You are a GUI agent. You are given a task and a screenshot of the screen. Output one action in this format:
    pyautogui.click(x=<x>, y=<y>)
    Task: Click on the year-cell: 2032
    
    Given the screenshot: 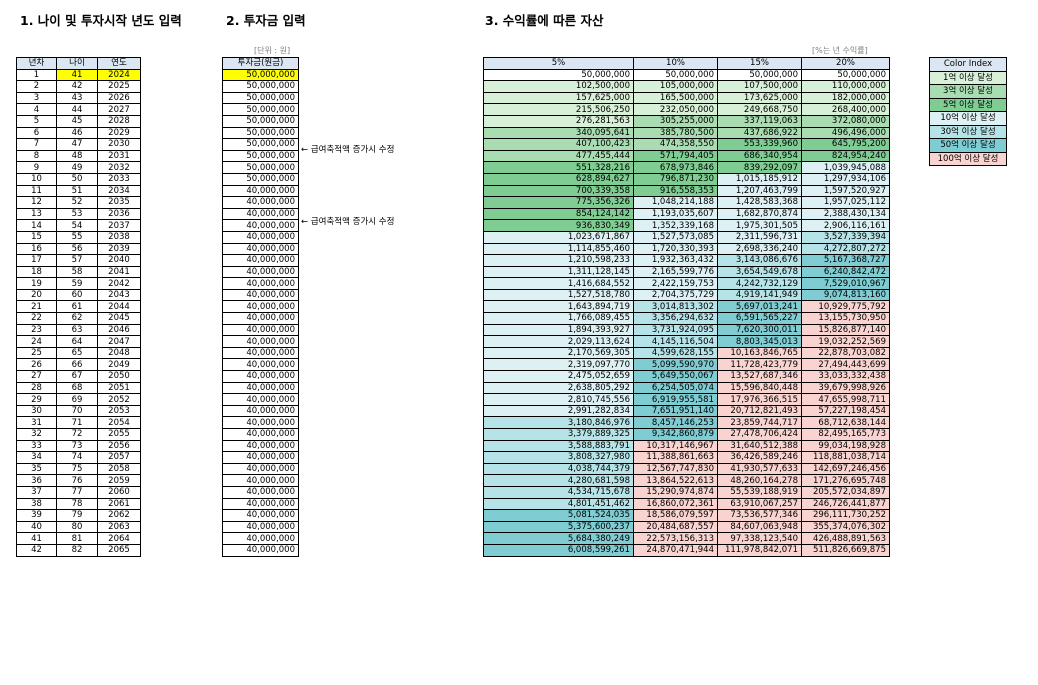 What is the action you would take?
    pyautogui.click(x=119, y=167)
    